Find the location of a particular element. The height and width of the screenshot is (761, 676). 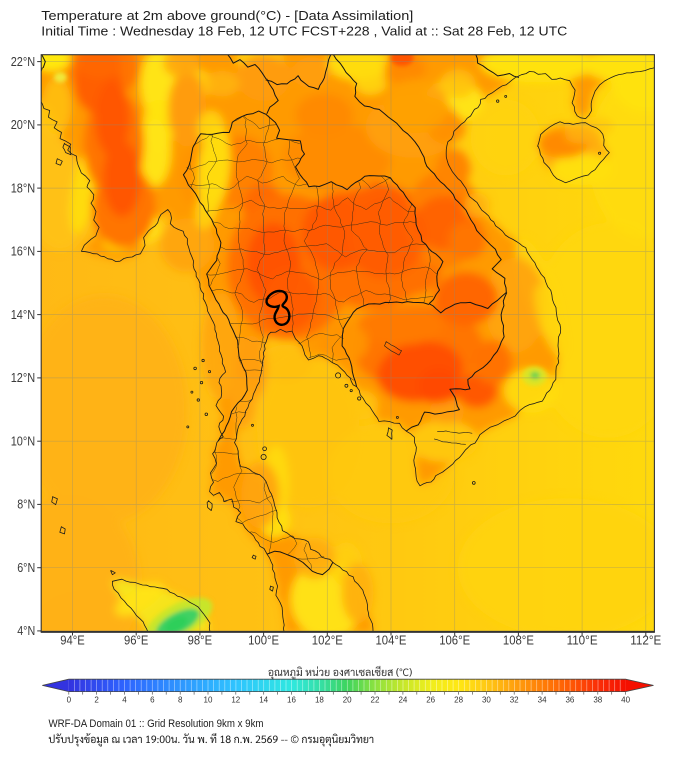

svg-text: 26 is located at coordinates (430, 700).